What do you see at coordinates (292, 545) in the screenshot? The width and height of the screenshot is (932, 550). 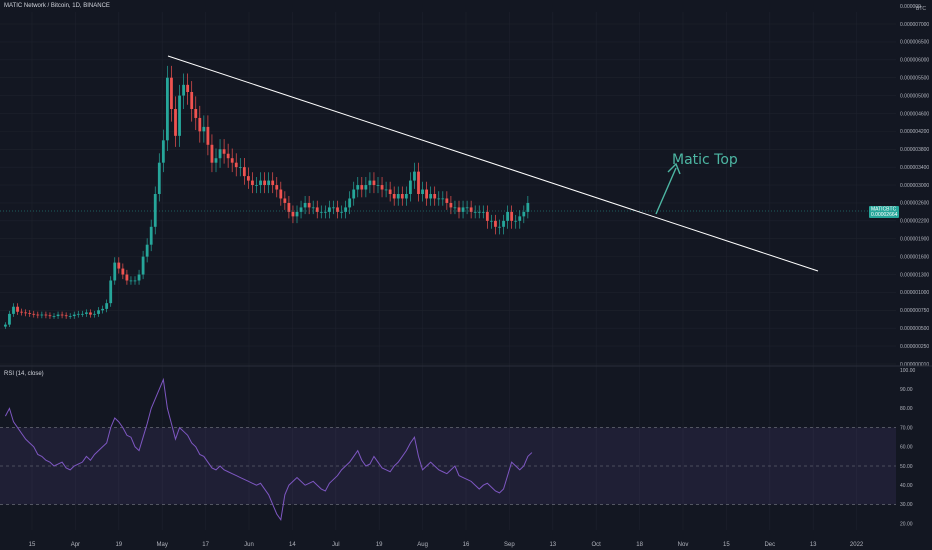 I see `x-tick-label: 14` at bounding box center [292, 545].